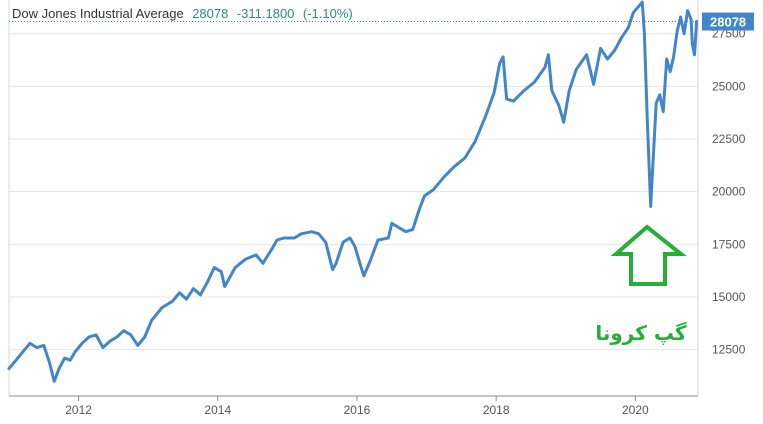 This screenshot has height=424, width=763. What do you see at coordinates (98, 13) in the screenshot?
I see `index-name: Dow Jones Industrial Average` at bounding box center [98, 13].